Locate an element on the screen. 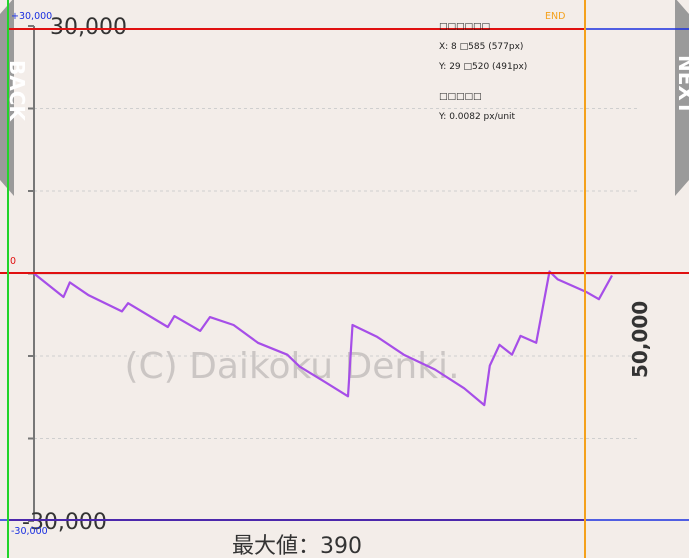 The image size is (689, 558). overlay-zero-label: 0 is located at coordinates (13, 261).